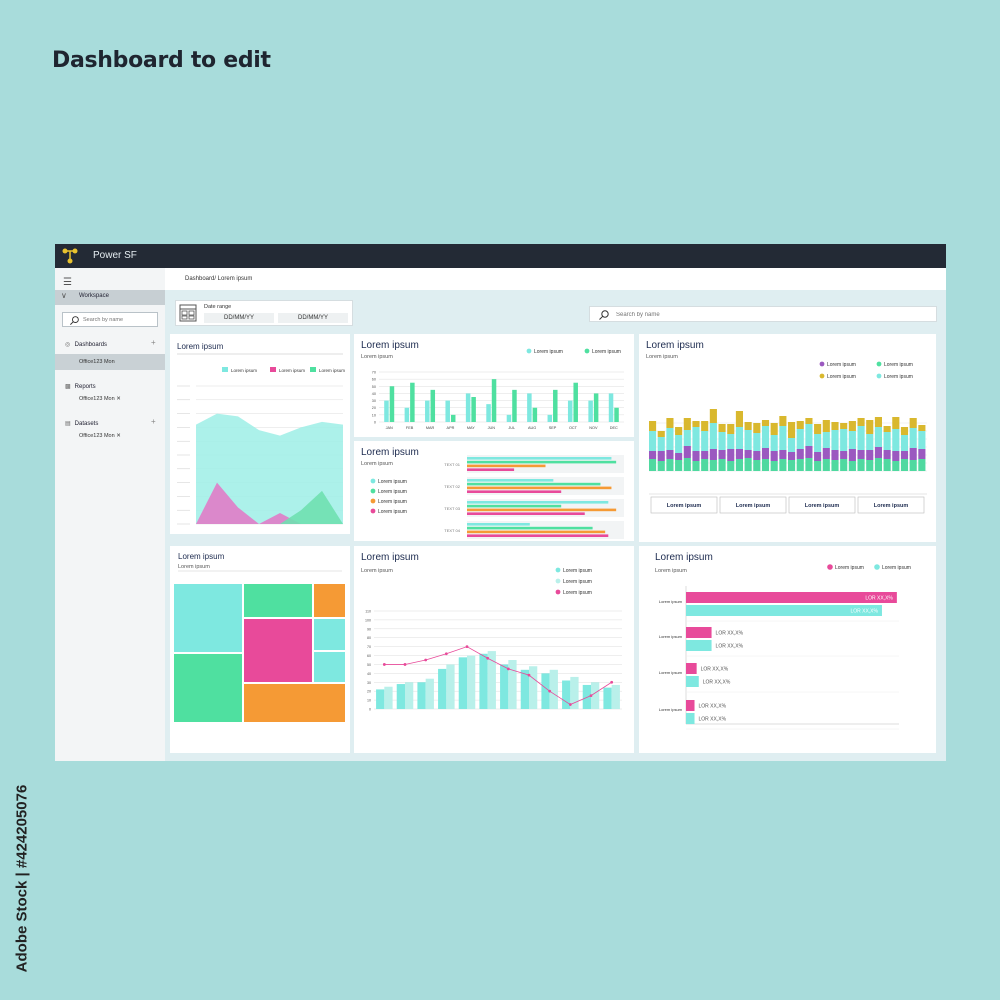 This screenshot has height=1000, width=1000. I want to click on main-search, so click(763, 314).